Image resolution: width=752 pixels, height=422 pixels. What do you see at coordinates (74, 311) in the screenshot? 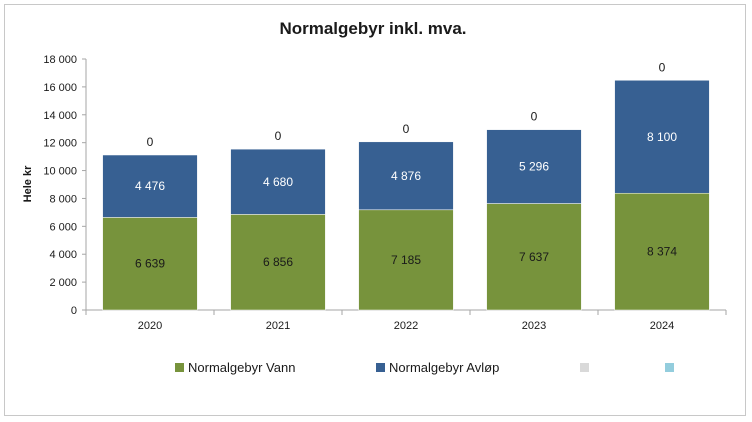
I see `y-tick-label: 0` at bounding box center [74, 311].